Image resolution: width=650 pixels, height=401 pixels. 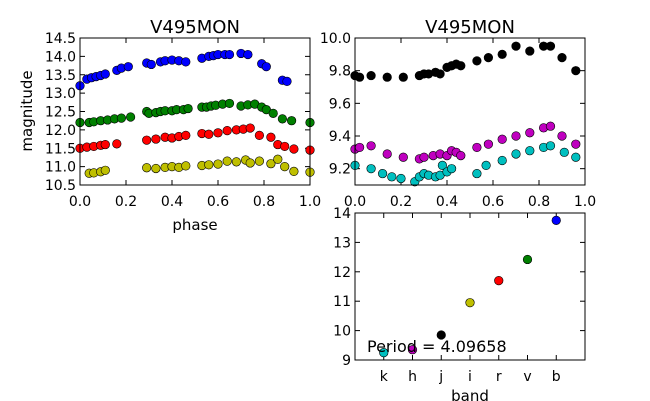 I want to click on p3-y-tick-label: 11, so click(x=342, y=302).